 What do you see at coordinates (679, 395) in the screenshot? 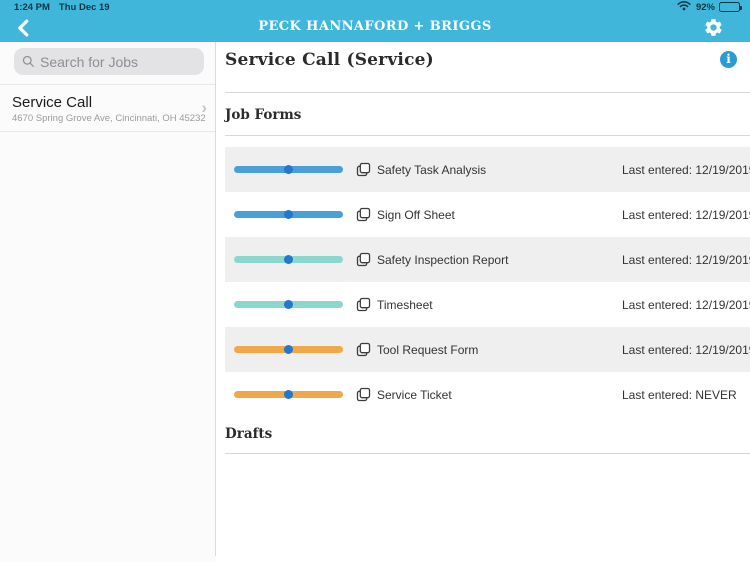
I see `form-last-entered: Last entered: NEVER` at bounding box center [679, 395].